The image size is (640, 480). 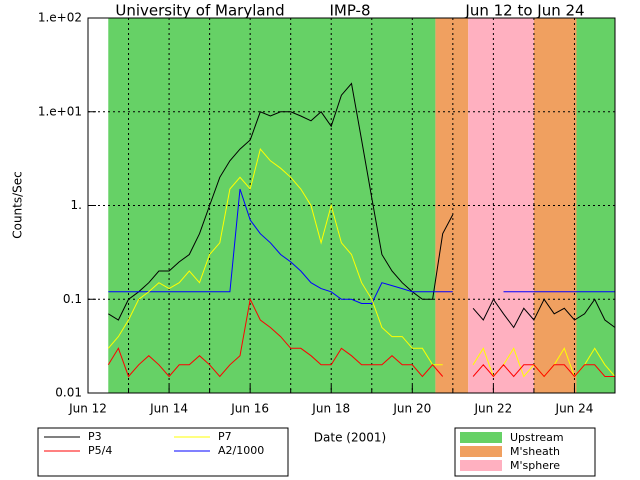 I want to click on region-legend-box, so click(x=525, y=452).